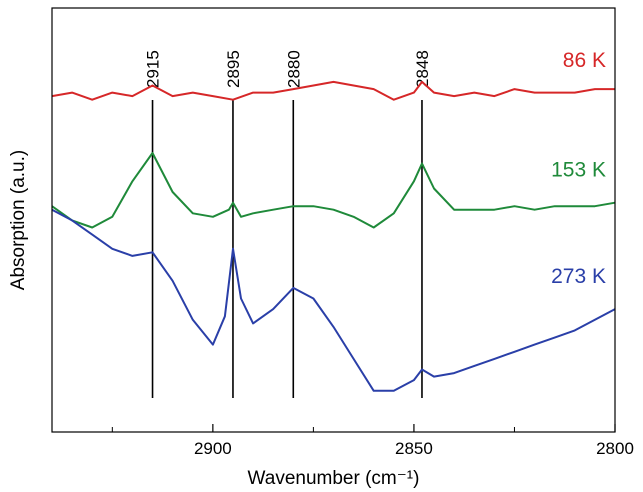 This screenshot has height=492, width=643. What do you see at coordinates (422, 69) in the screenshot?
I see `peak-label-2848: 2848` at bounding box center [422, 69].